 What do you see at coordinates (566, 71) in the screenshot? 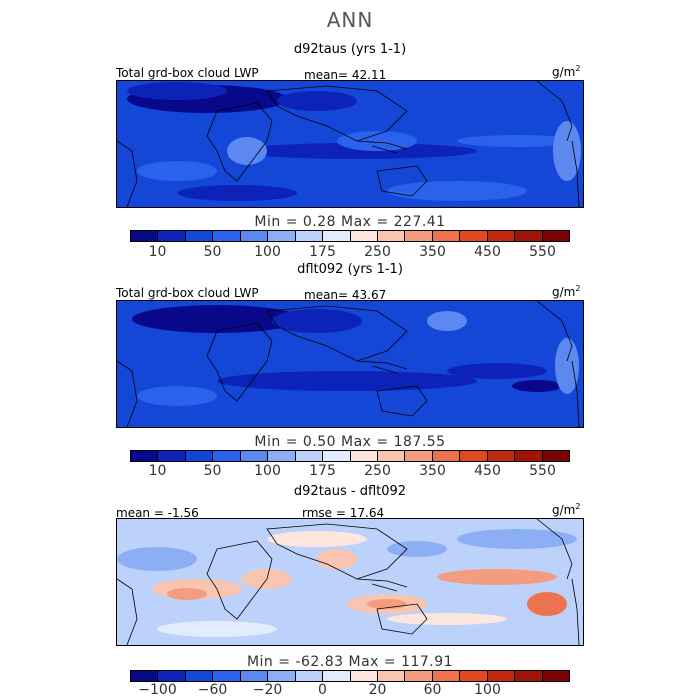
I see `panel-1-units: g/m2` at bounding box center [566, 71].